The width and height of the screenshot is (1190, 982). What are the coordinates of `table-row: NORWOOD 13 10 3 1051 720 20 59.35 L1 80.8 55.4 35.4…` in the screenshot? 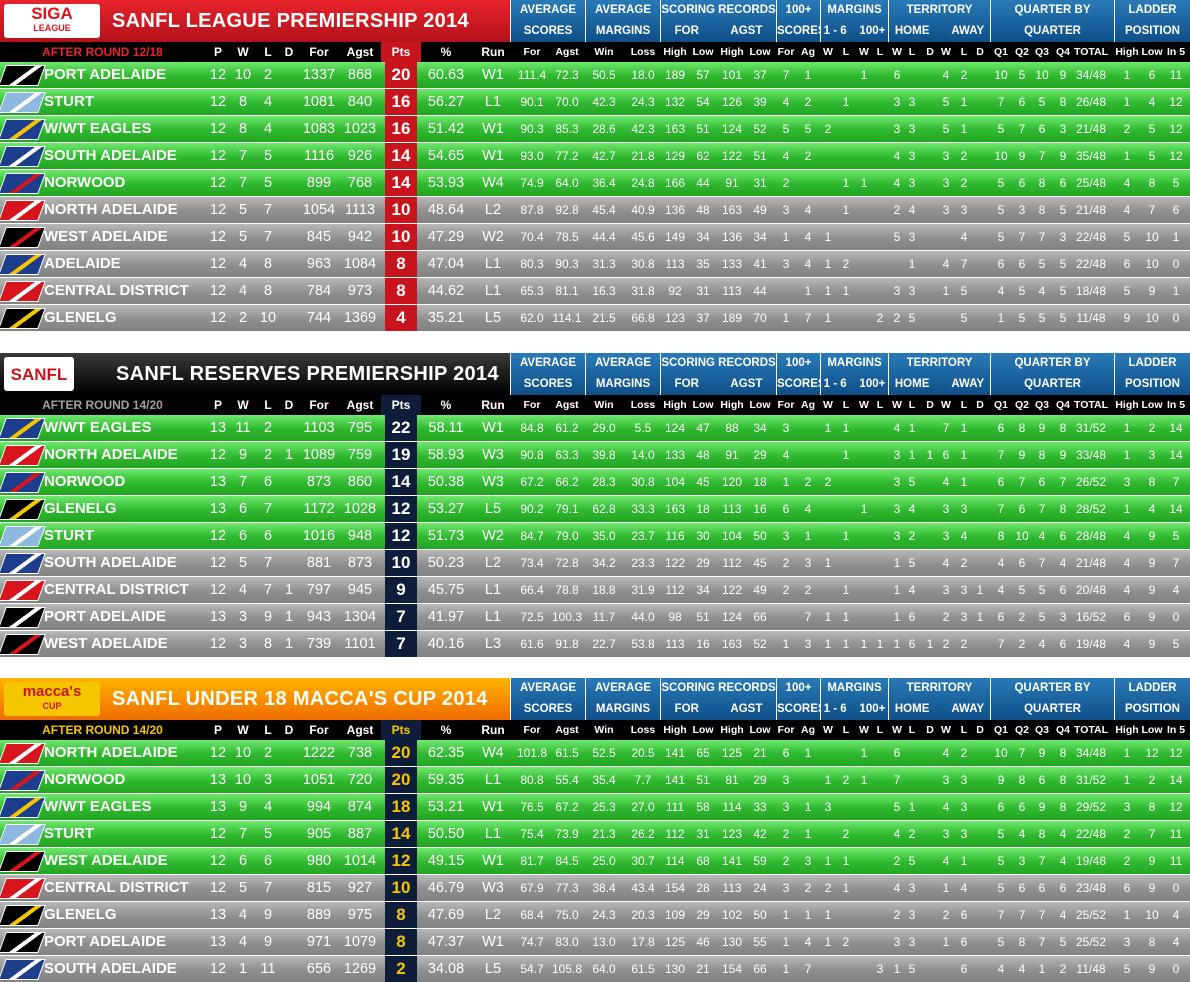 It's located at (595, 780).